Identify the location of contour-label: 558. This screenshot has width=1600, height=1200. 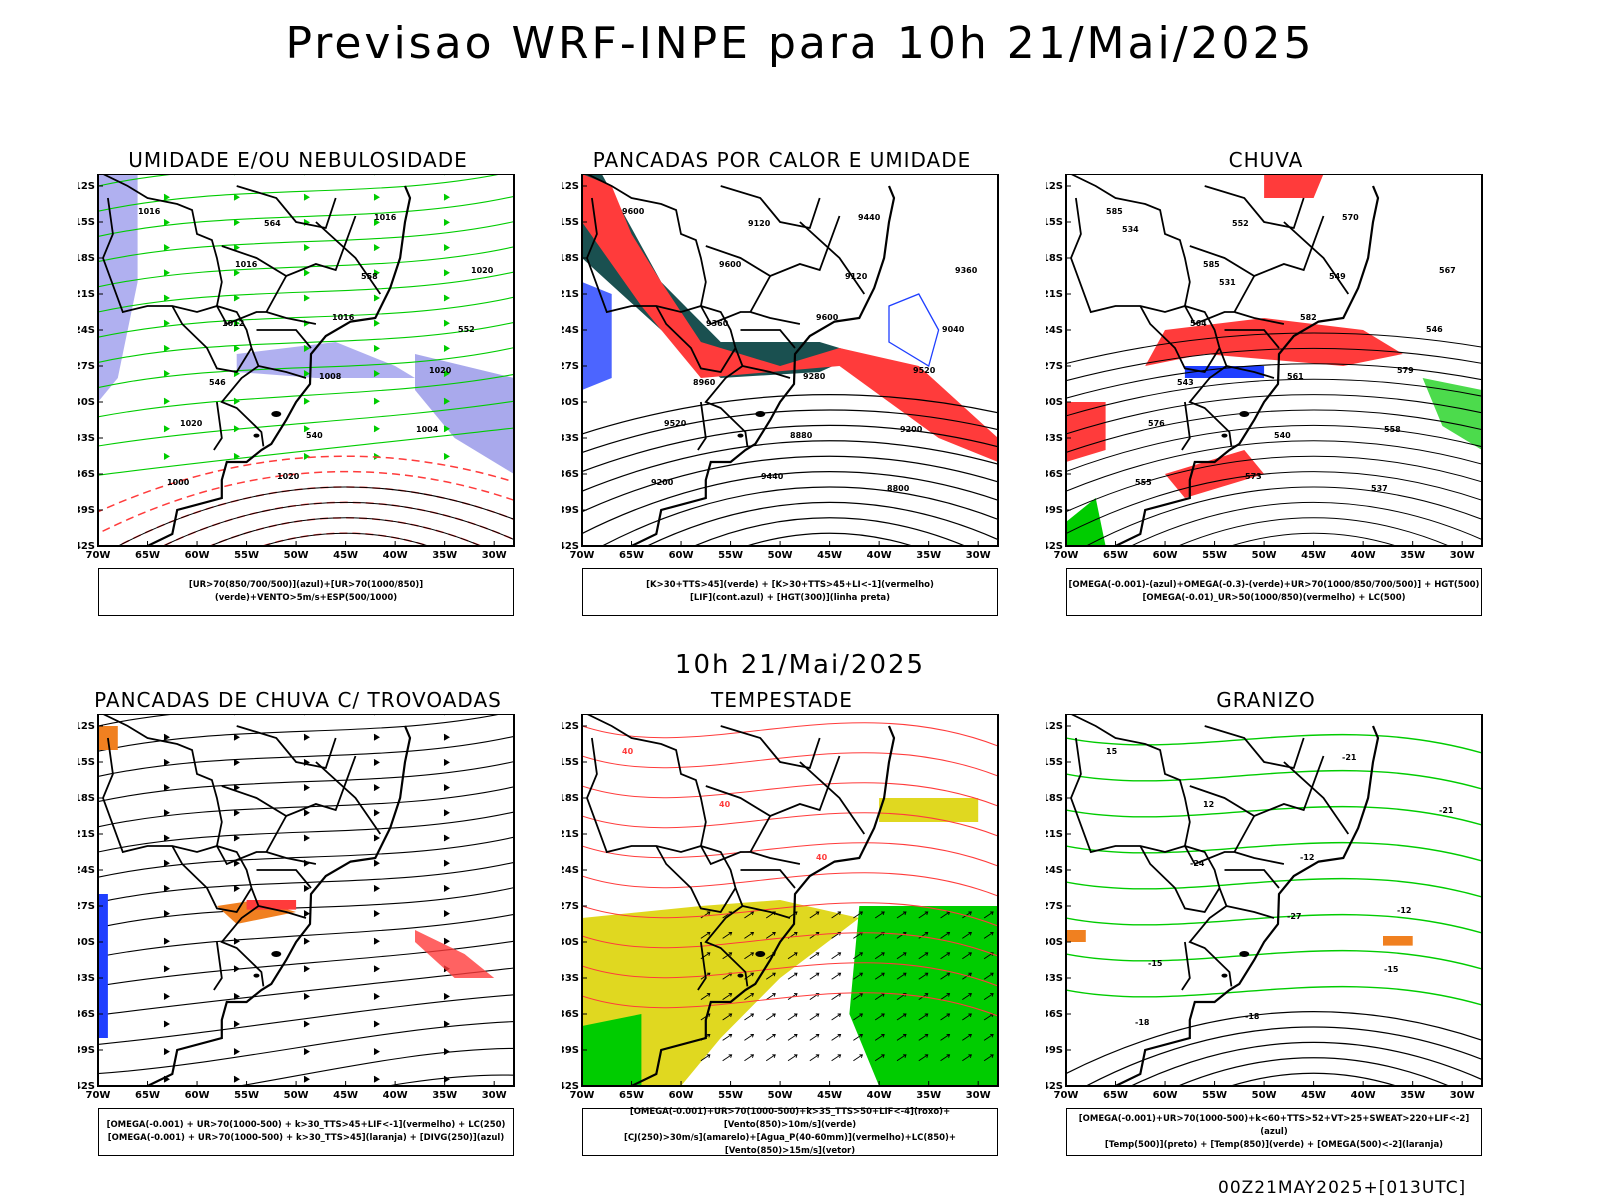
(369, 276).